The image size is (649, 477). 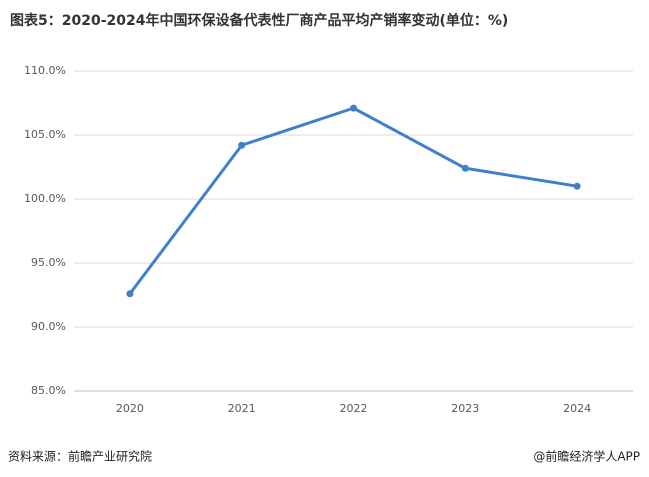 What do you see at coordinates (48, 390) in the screenshot?
I see `y-tick-label: 85.0%` at bounding box center [48, 390].